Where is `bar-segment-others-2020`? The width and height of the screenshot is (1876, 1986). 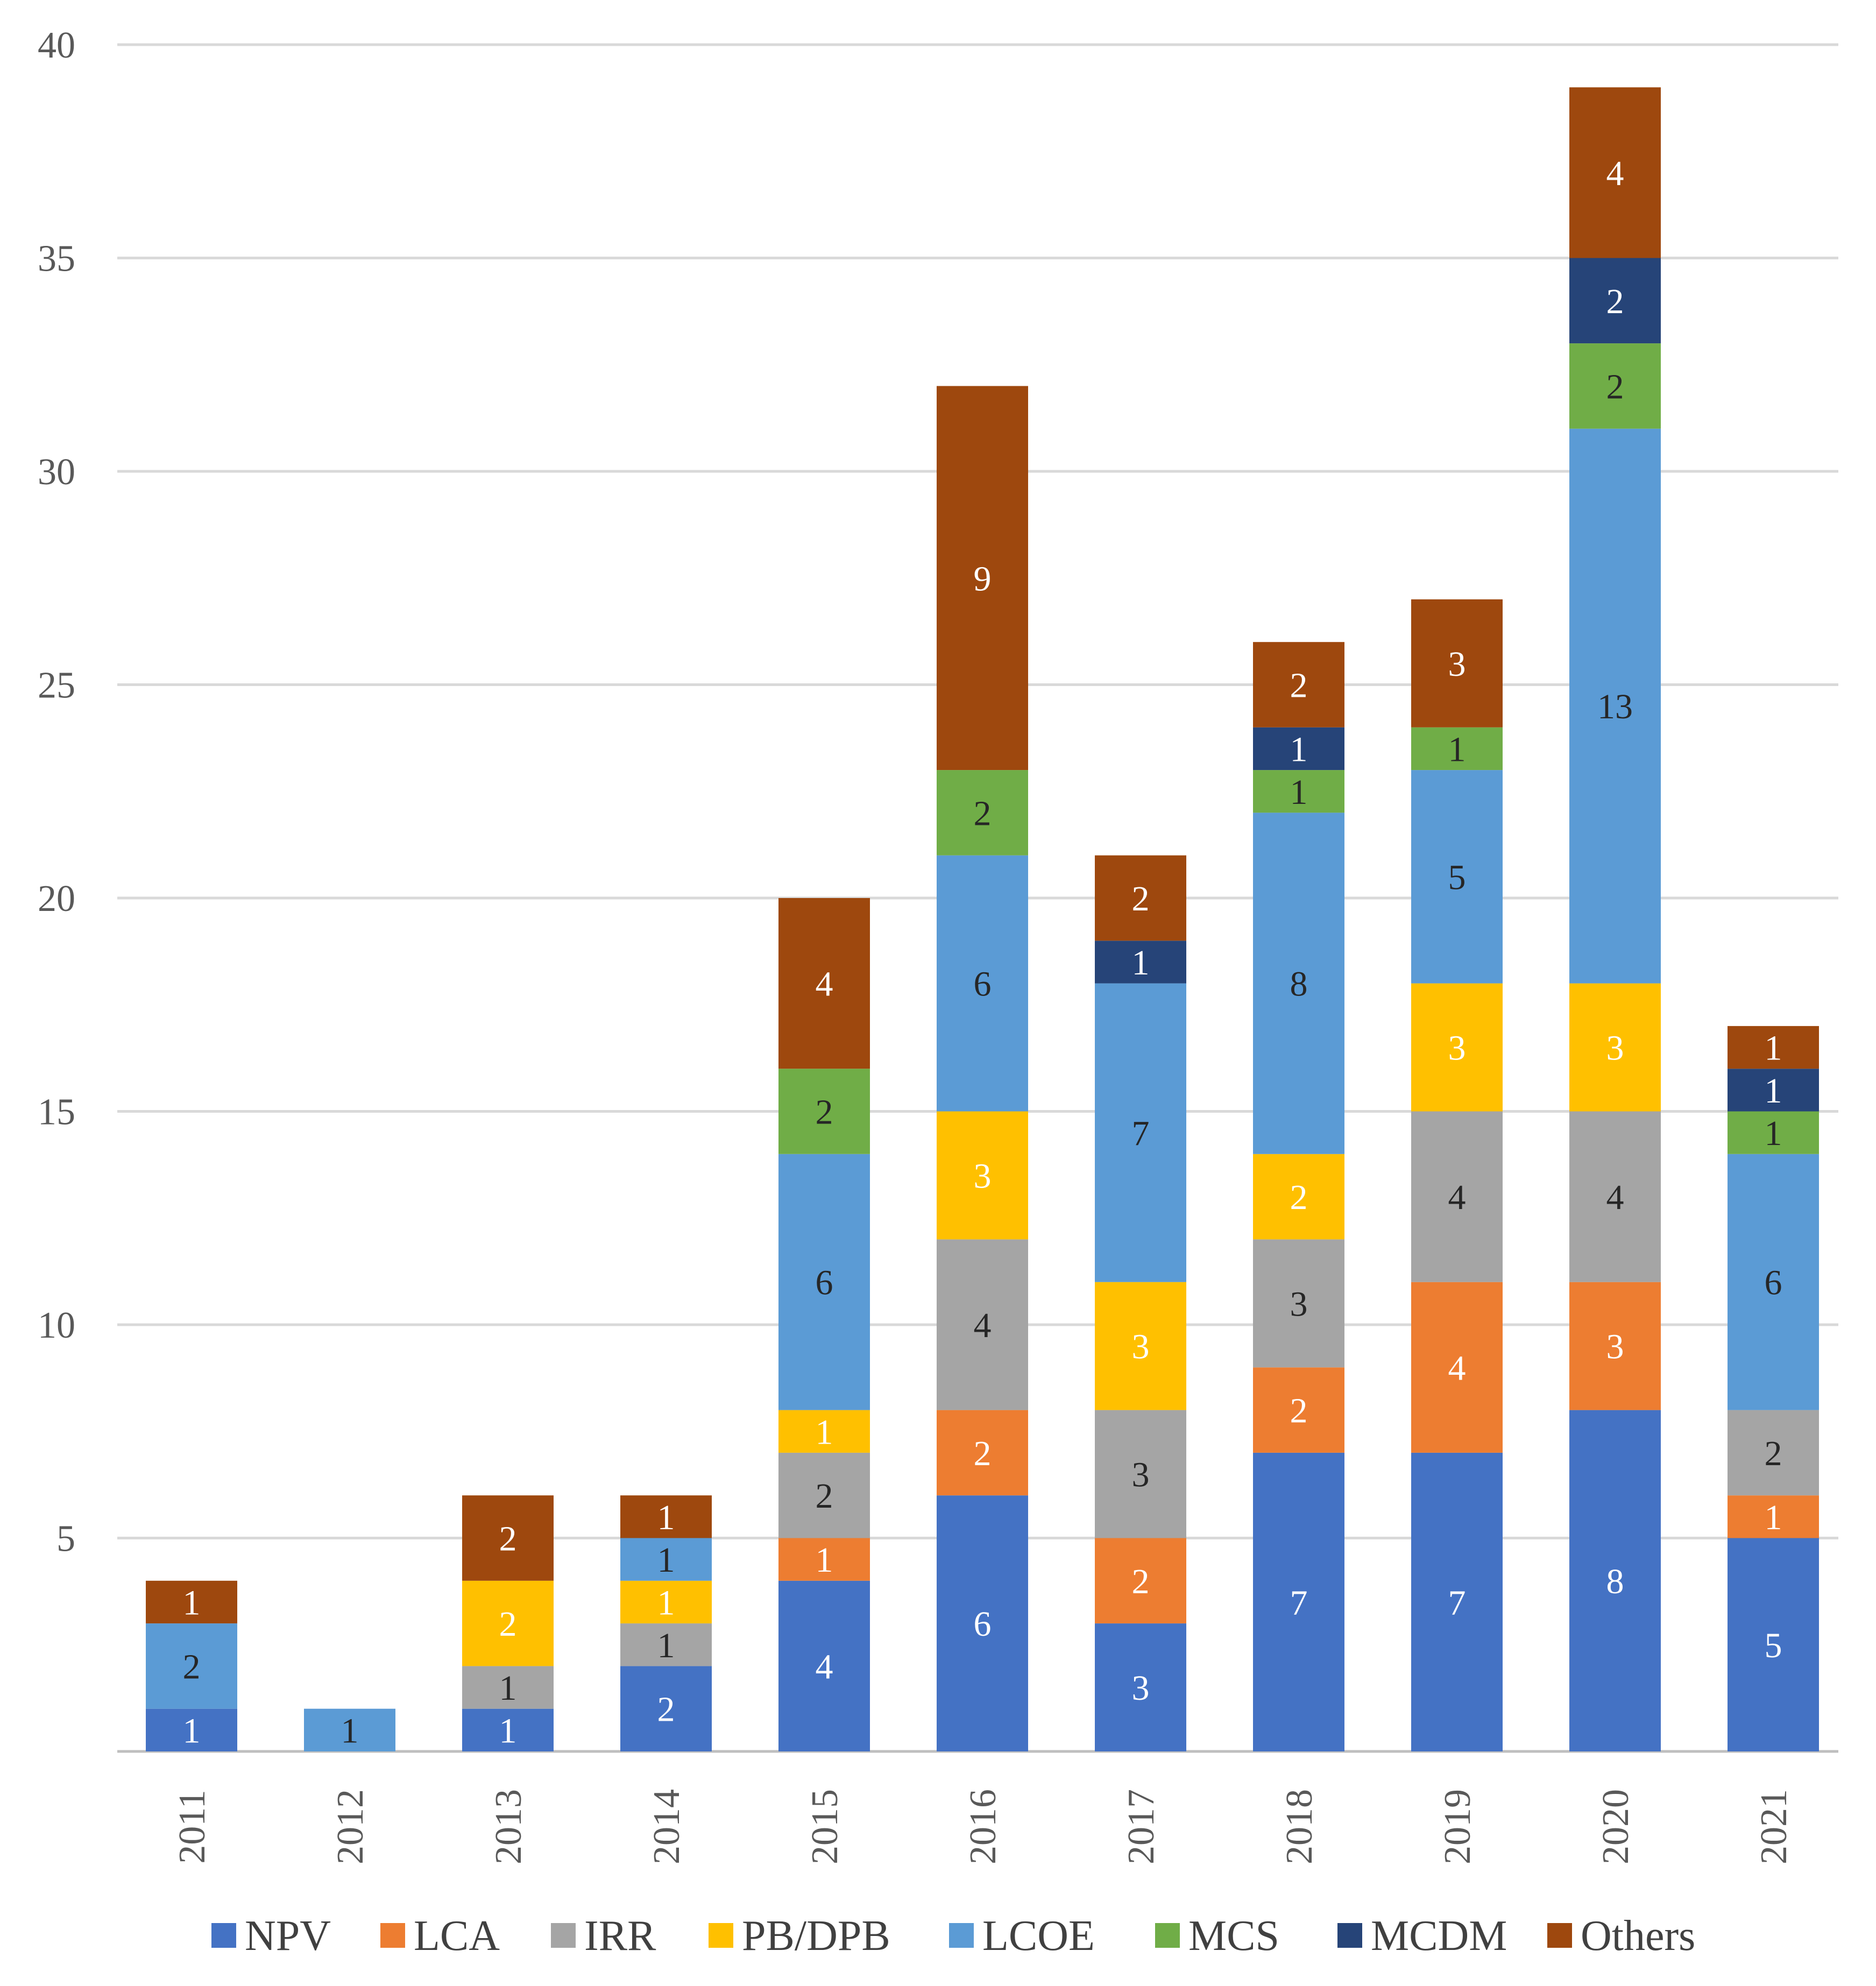
bar-segment-others-2020 is located at coordinates (1615, 172).